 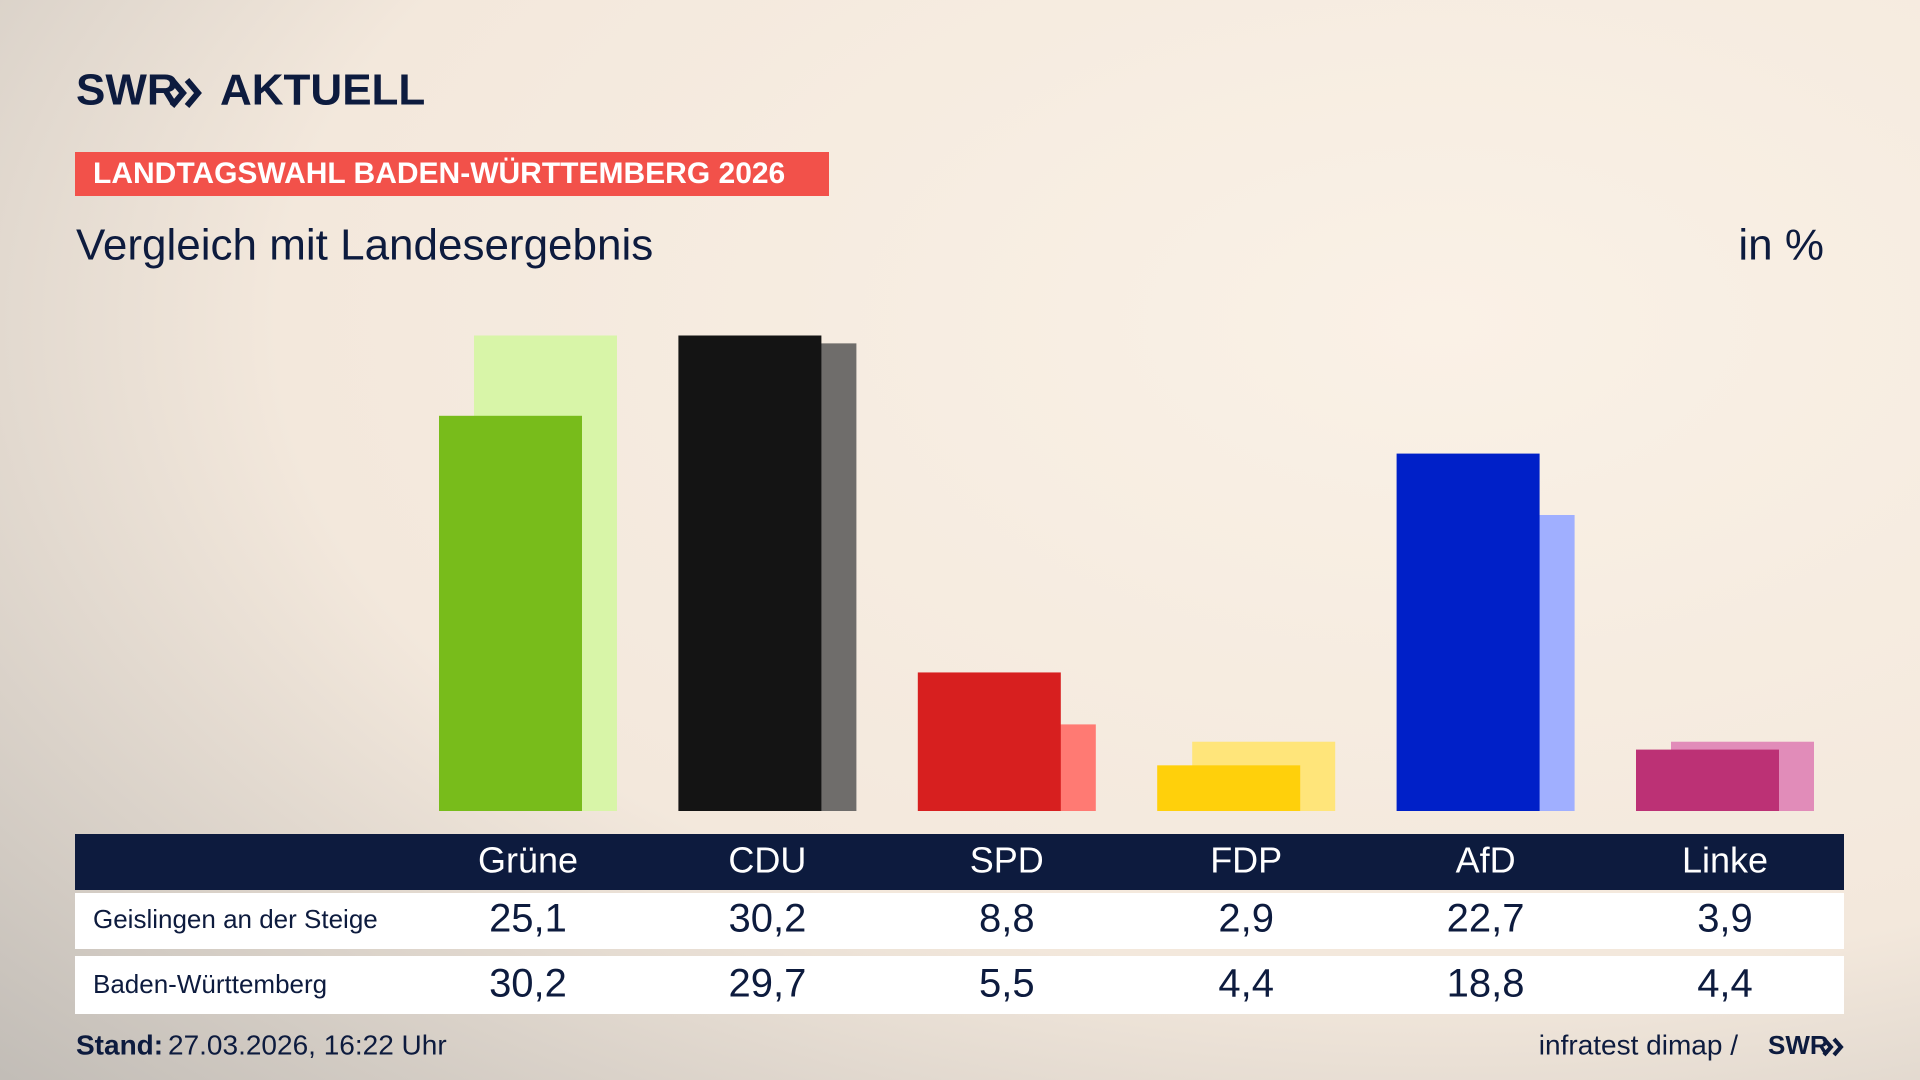 I want to click on stand-value: 27.03.2026, 16:22 Uhr, so click(x=307, y=1044).